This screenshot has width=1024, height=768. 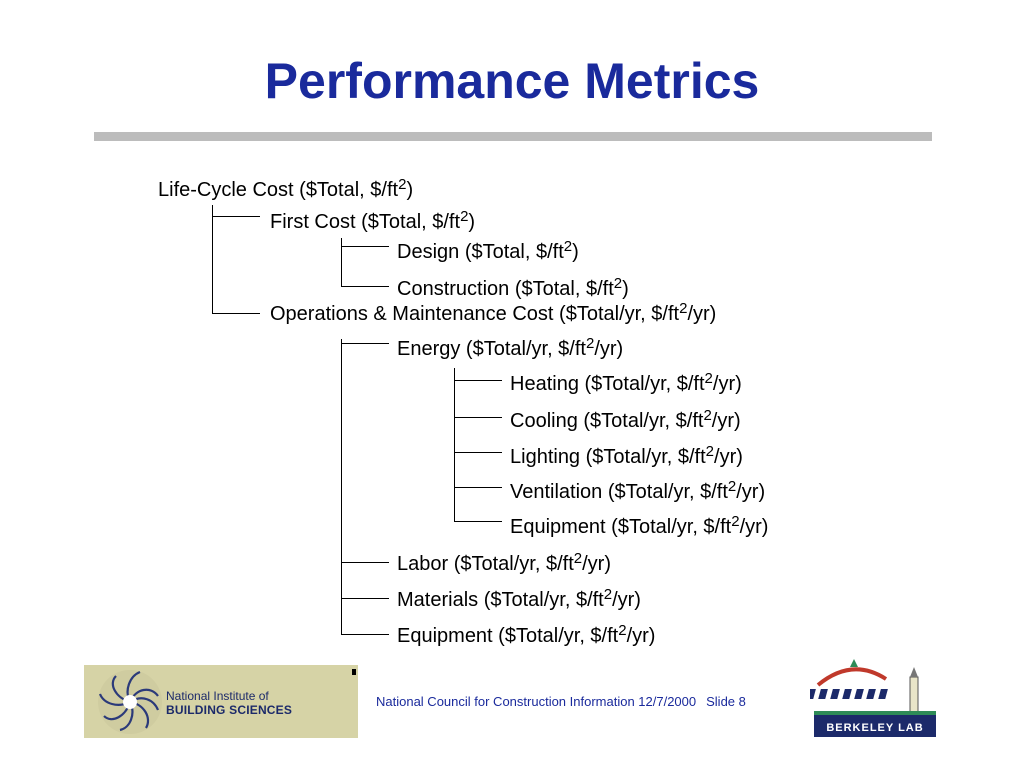 I want to click on node-labor: Labor ($Total/yr, $/ft2/yr), so click(x=504, y=562).